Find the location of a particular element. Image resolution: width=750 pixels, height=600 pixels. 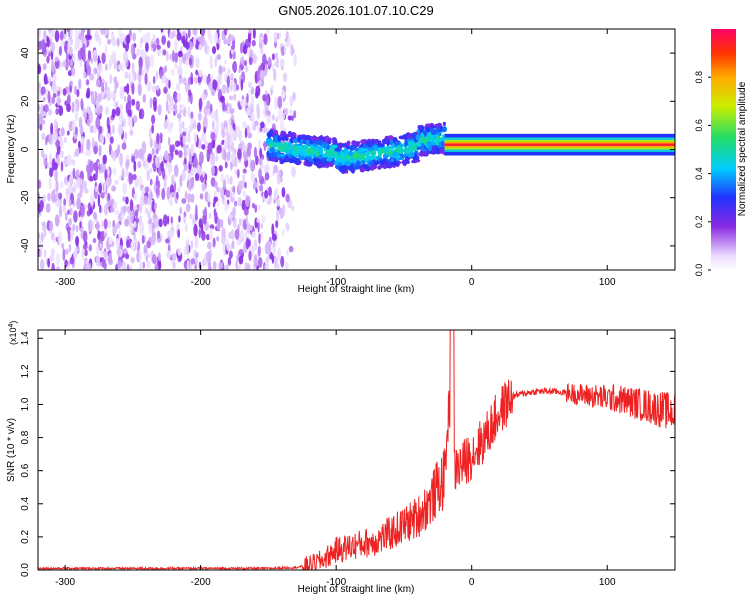

colorbar-tick-label: 0.4 is located at coordinates (699, 173).